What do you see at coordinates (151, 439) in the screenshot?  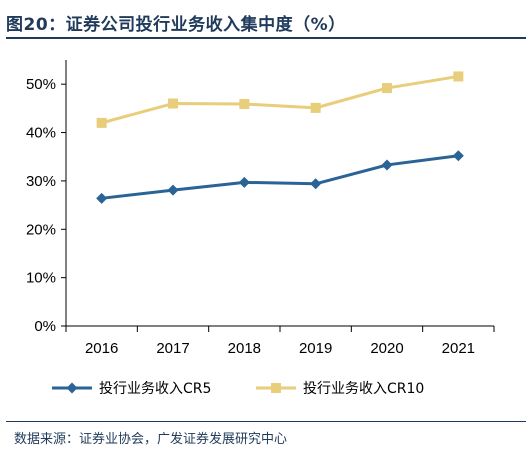 I see `source-note: 数据来源：证券业协会，广发证券发展研究中心` at bounding box center [151, 439].